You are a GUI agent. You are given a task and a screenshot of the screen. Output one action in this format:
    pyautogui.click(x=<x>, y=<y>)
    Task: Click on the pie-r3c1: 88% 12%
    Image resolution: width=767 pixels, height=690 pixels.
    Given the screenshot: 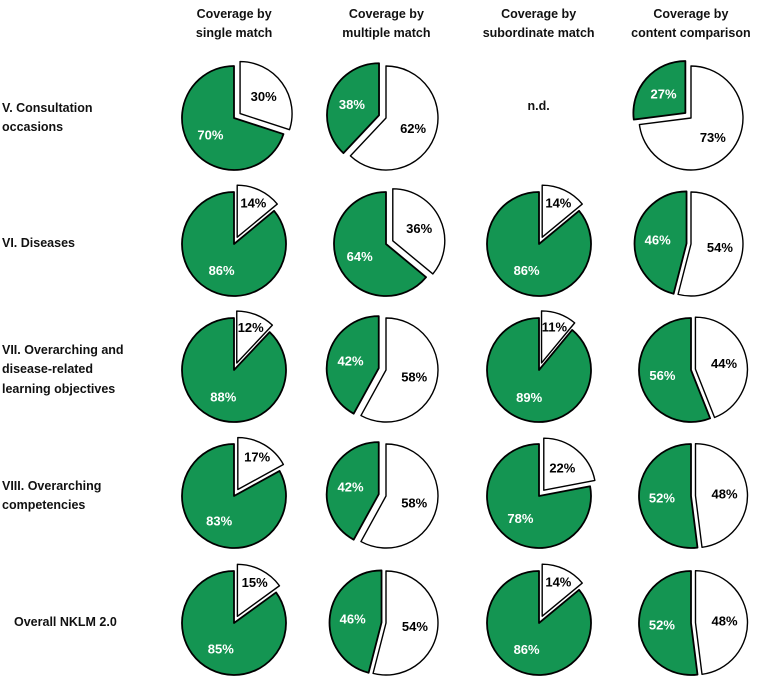 What is the action you would take?
    pyautogui.click(x=234, y=370)
    